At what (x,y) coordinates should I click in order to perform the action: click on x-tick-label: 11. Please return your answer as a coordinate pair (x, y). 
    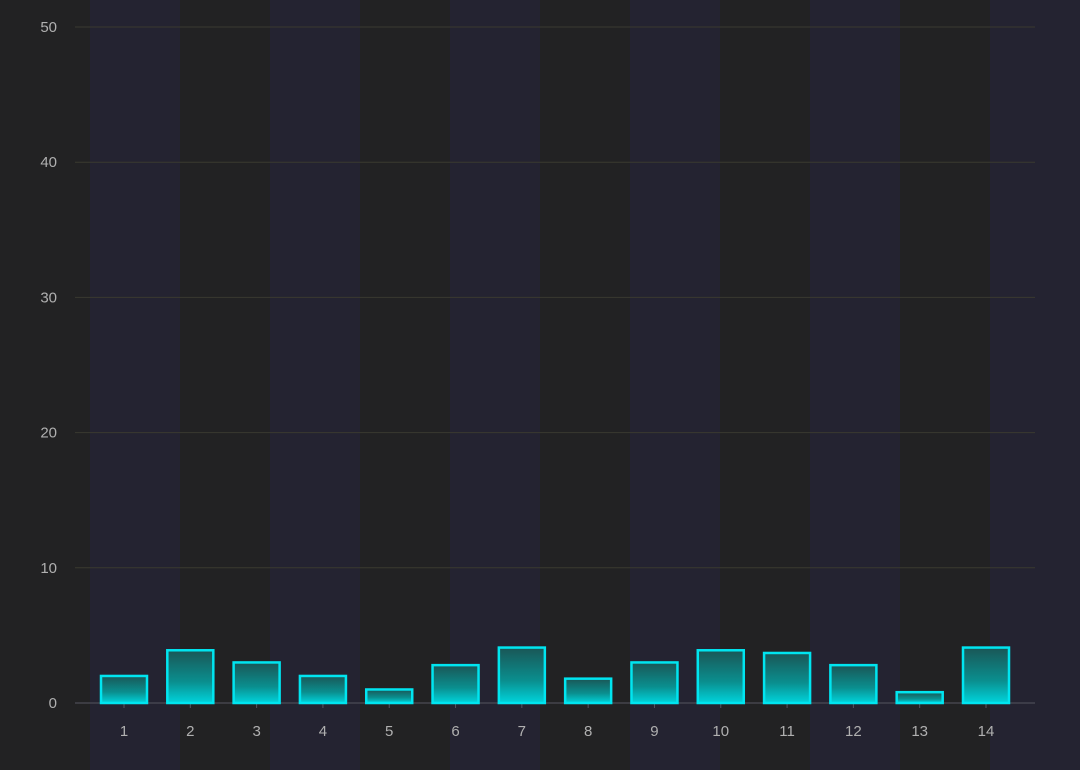
    Looking at the image, I should click on (787, 731).